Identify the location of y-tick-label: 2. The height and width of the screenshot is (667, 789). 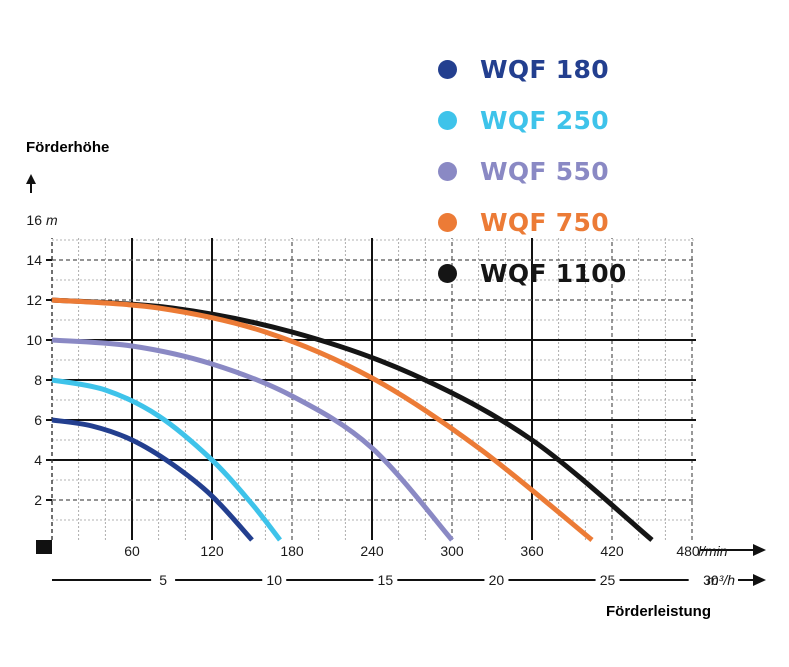
(38, 500).